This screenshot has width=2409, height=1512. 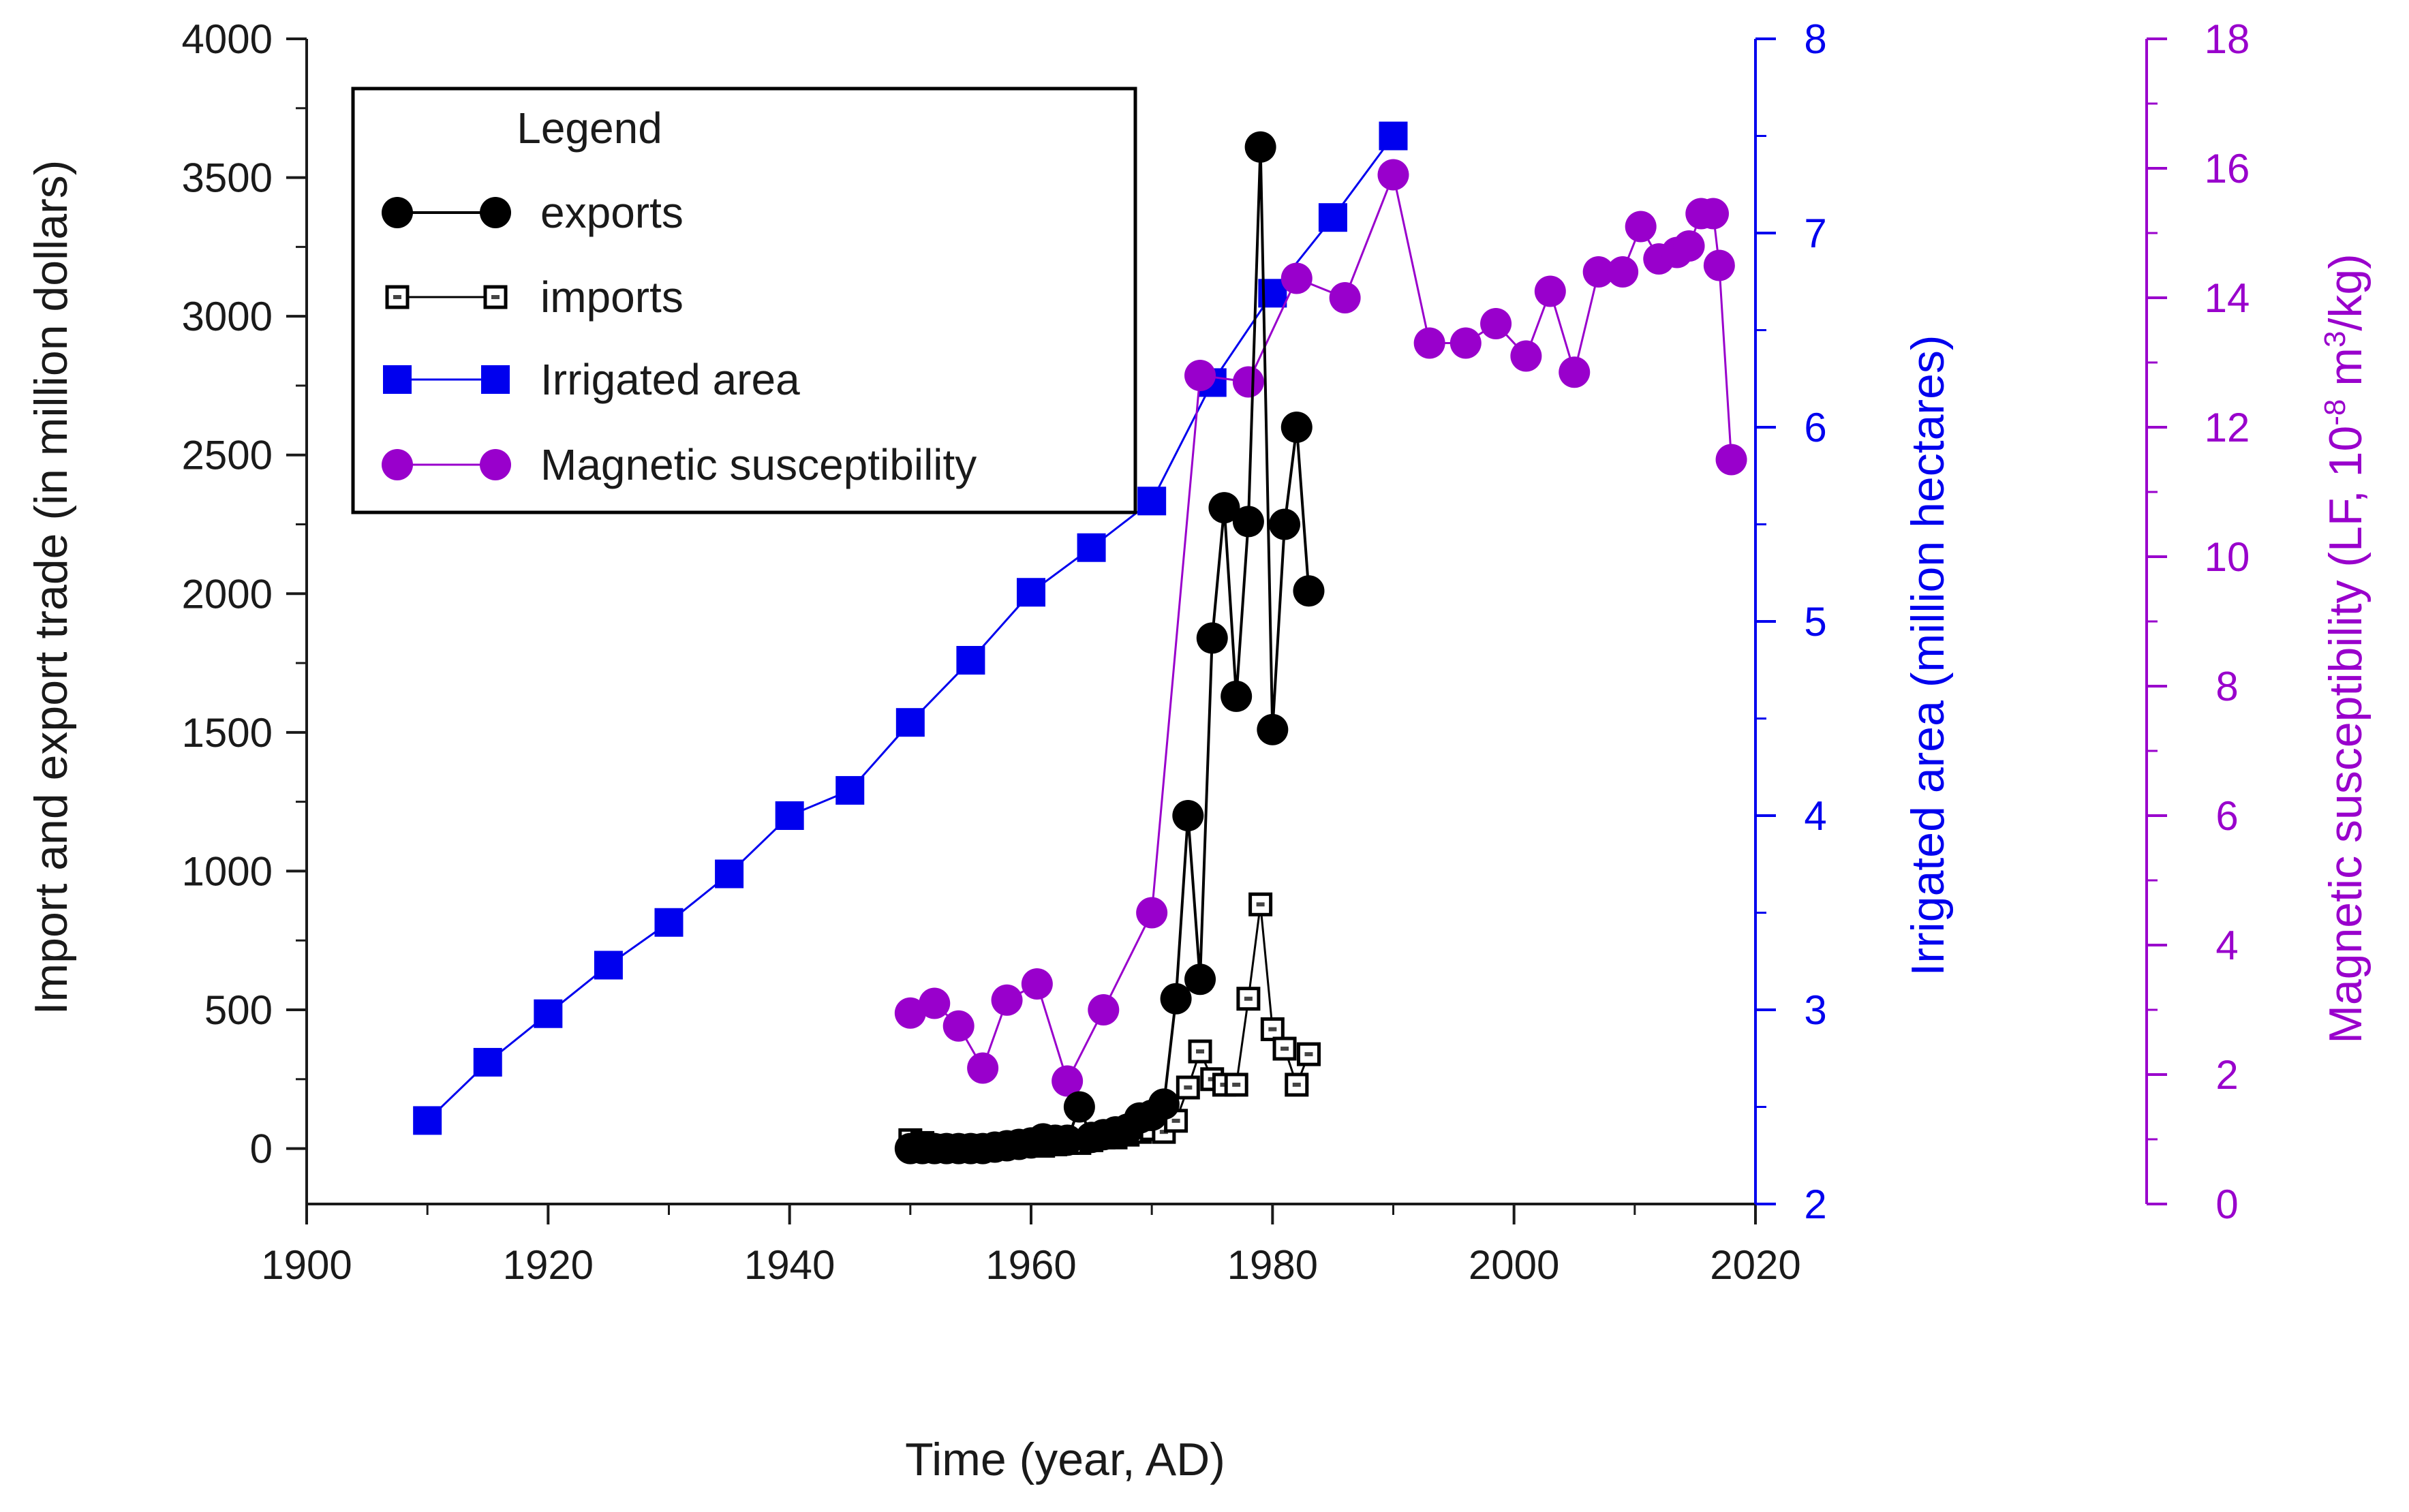 I want to click on x-axis-tick-label: 1920, so click(x=548, y=1265).